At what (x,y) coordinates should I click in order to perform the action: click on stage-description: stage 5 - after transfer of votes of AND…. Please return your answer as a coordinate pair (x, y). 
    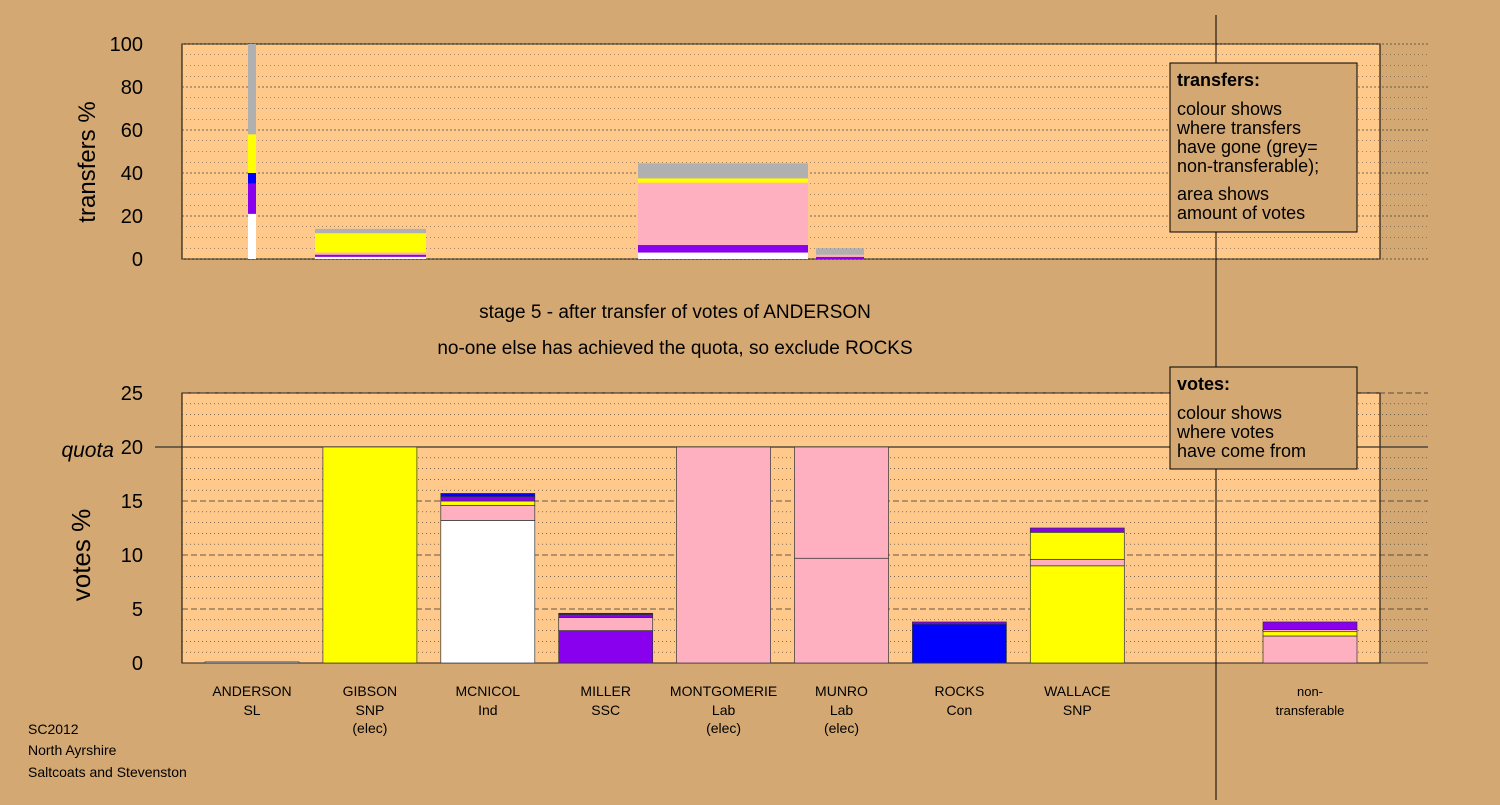
    Looking at the image, I should click on (675, 312).